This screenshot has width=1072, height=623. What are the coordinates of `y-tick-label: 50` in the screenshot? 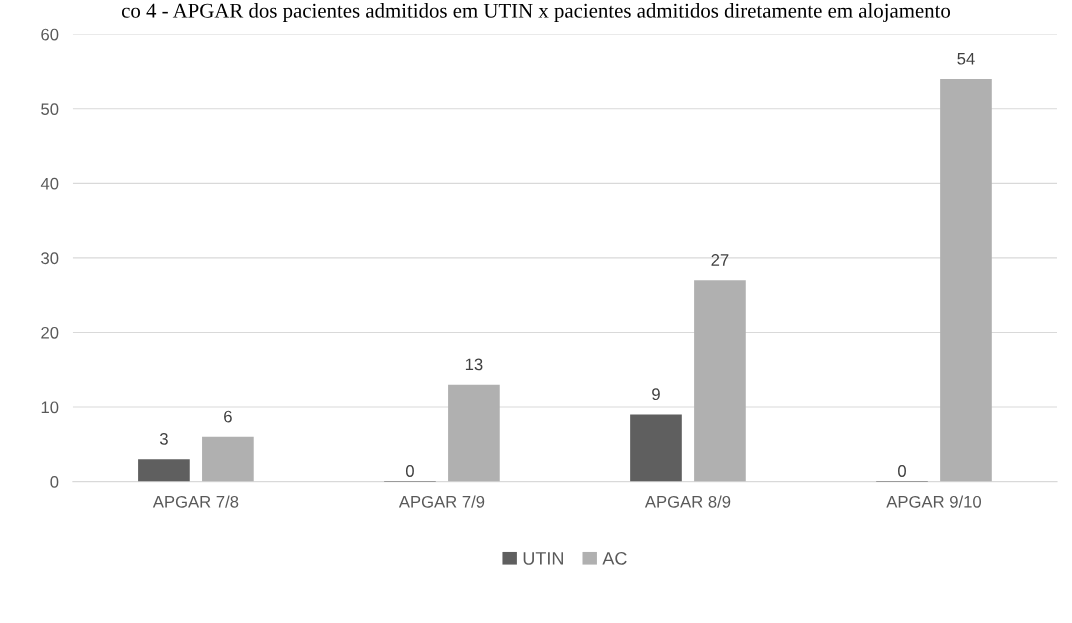 It's located at (50, 109).